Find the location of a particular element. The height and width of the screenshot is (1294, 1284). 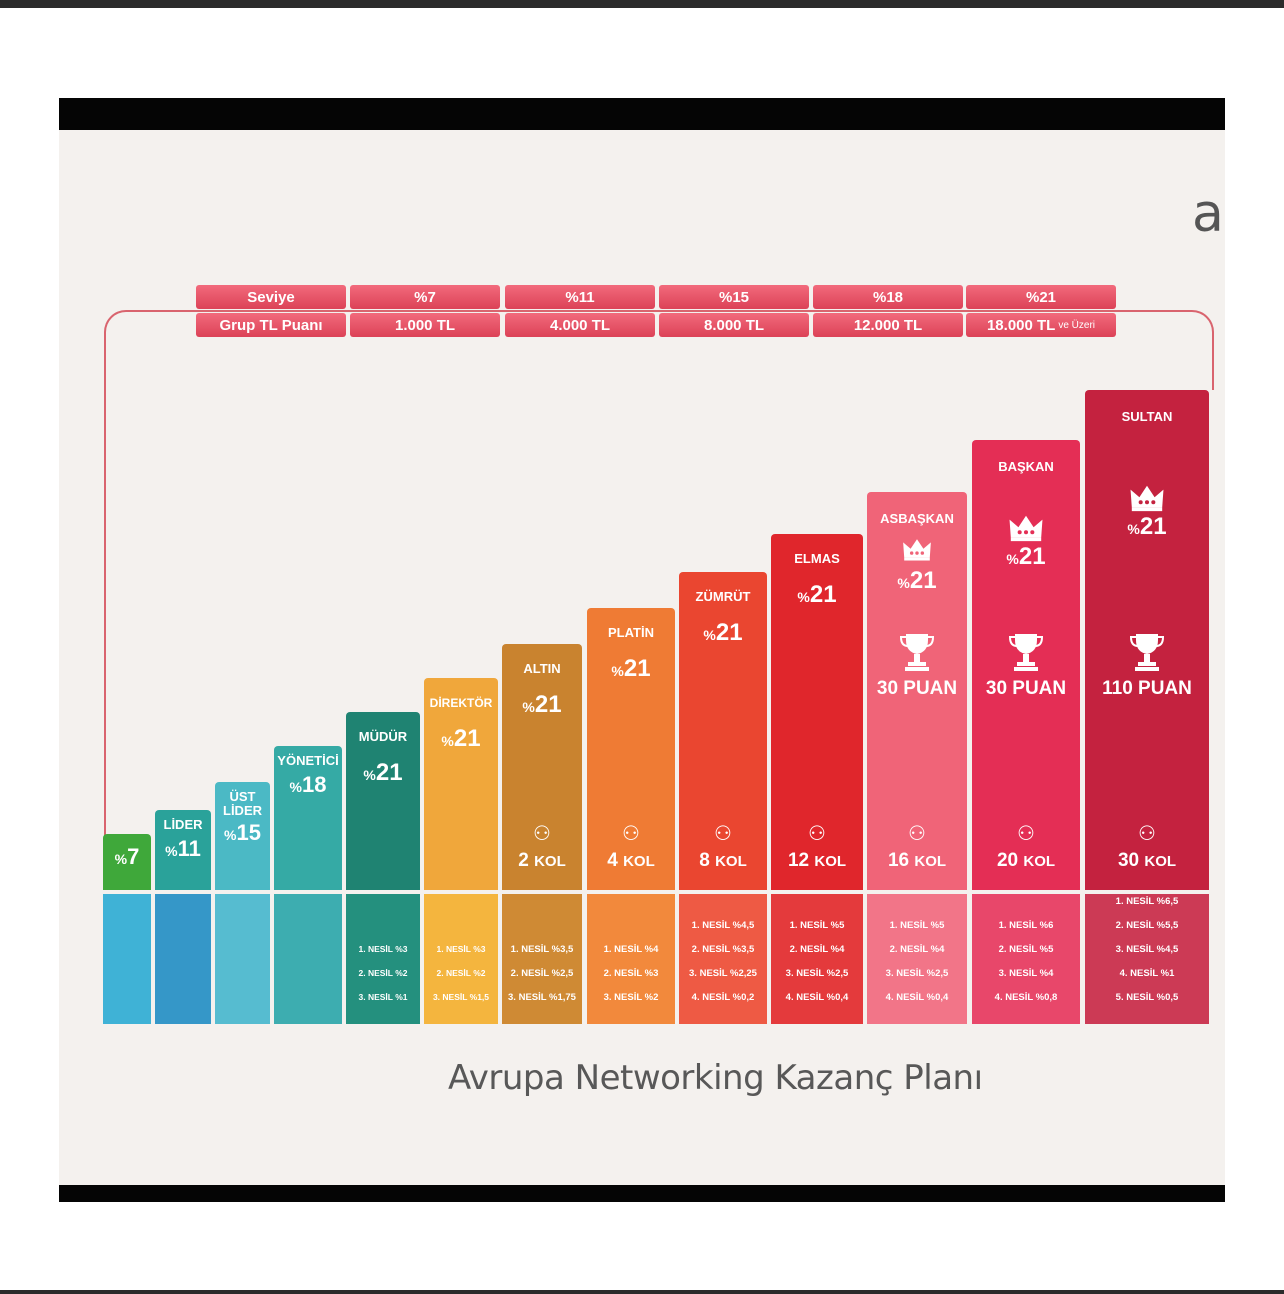

bar-12-percent: %21 is located at coordinates (1026, 558).